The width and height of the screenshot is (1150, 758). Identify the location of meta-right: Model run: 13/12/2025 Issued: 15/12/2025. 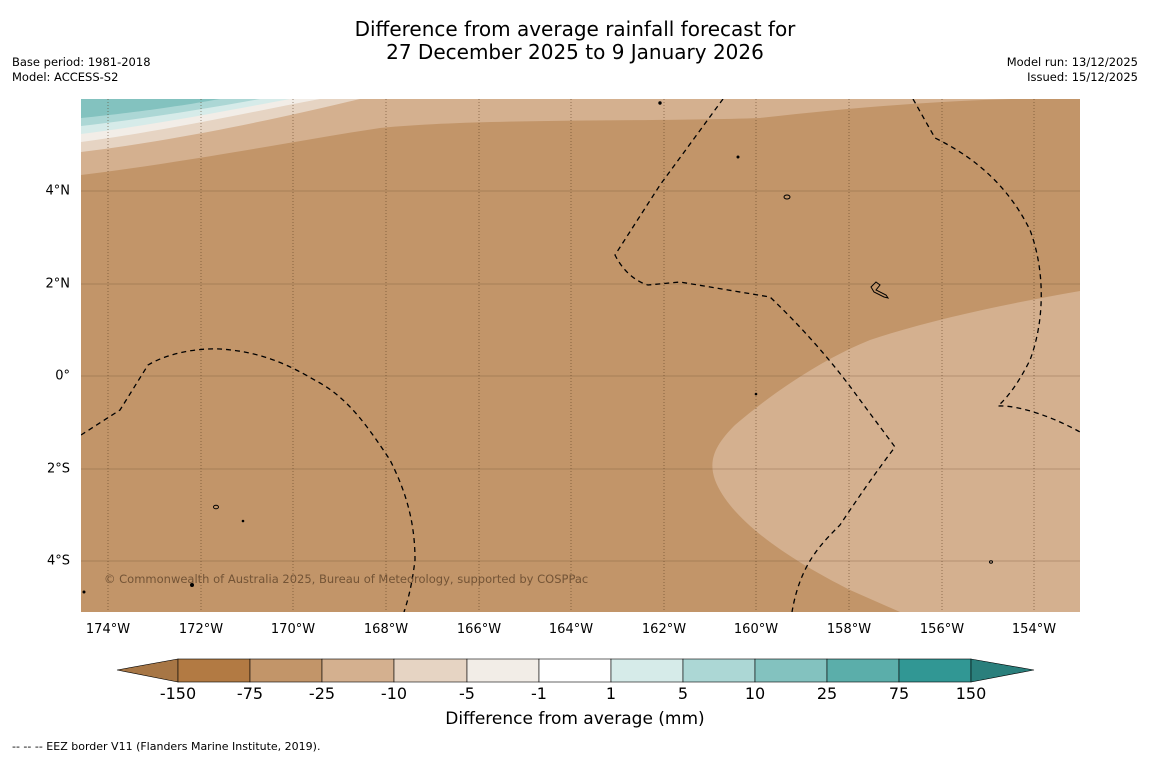
(1072, 70).